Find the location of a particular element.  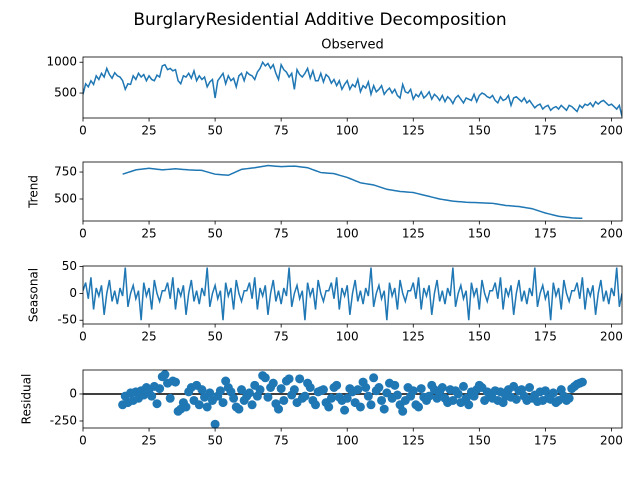

y-tick-label: 750 is located at coordinates (65, 172).